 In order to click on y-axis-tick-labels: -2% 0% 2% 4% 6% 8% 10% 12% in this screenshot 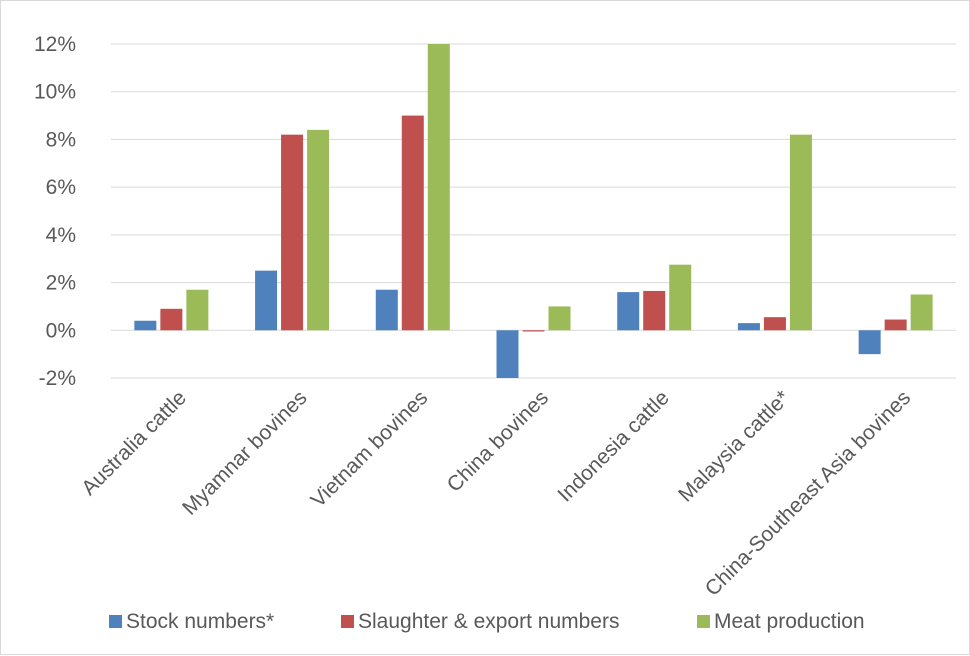, I will do `click(55, 211)`.